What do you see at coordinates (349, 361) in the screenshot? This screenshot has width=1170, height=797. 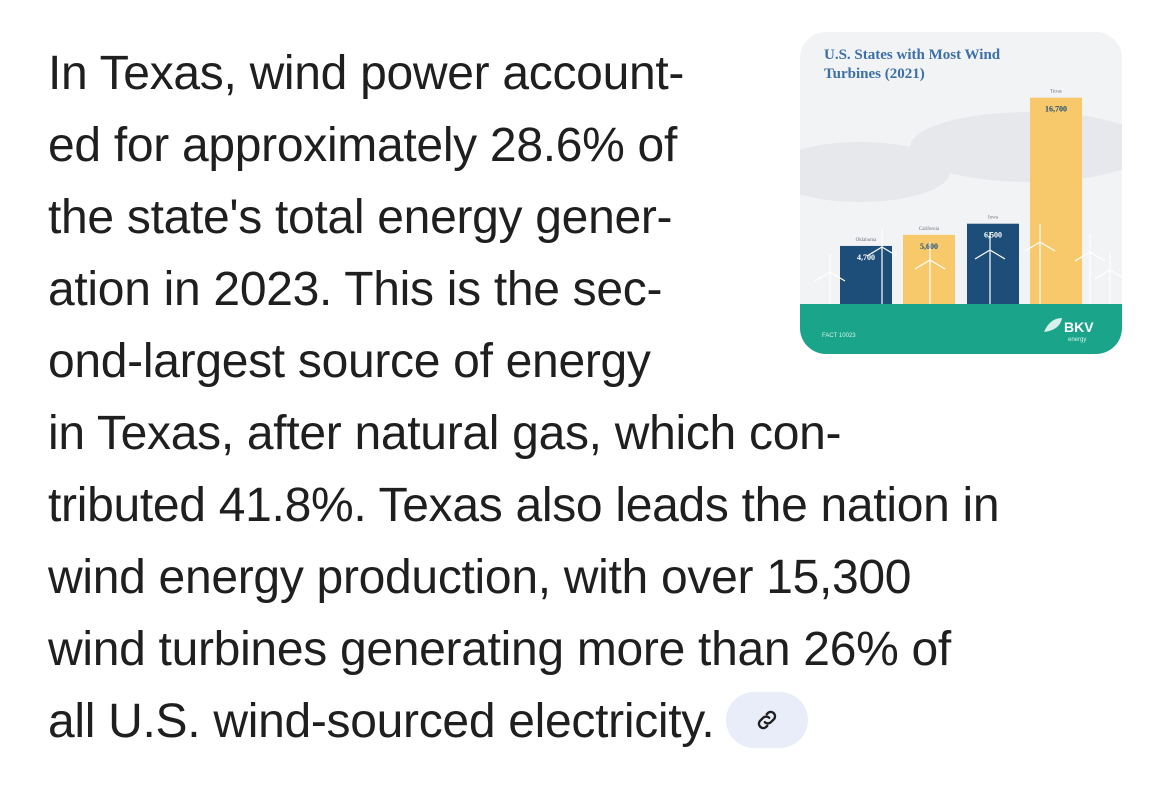 I see `answer-line: ond-largest source of energy` at bounding box center [349, 361].